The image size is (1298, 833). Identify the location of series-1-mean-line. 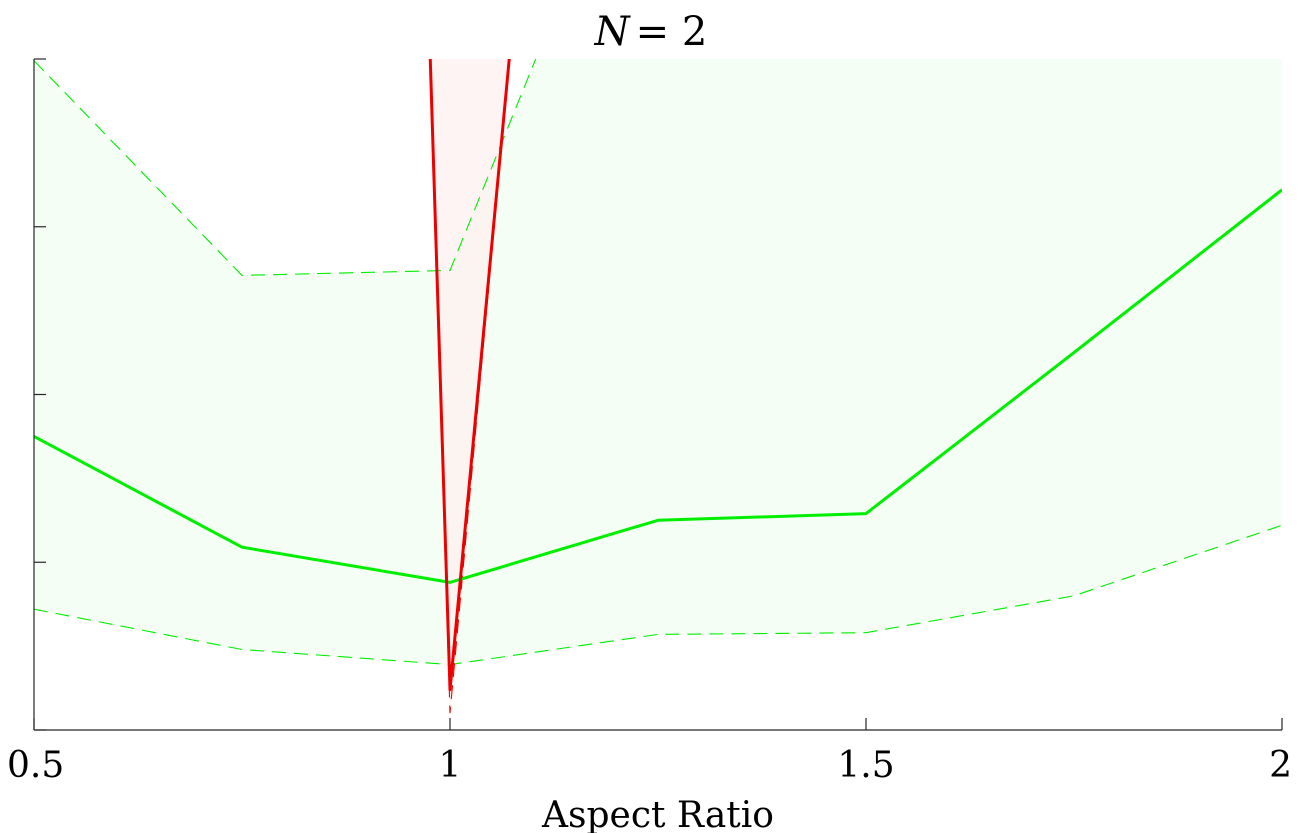
(469, 375).